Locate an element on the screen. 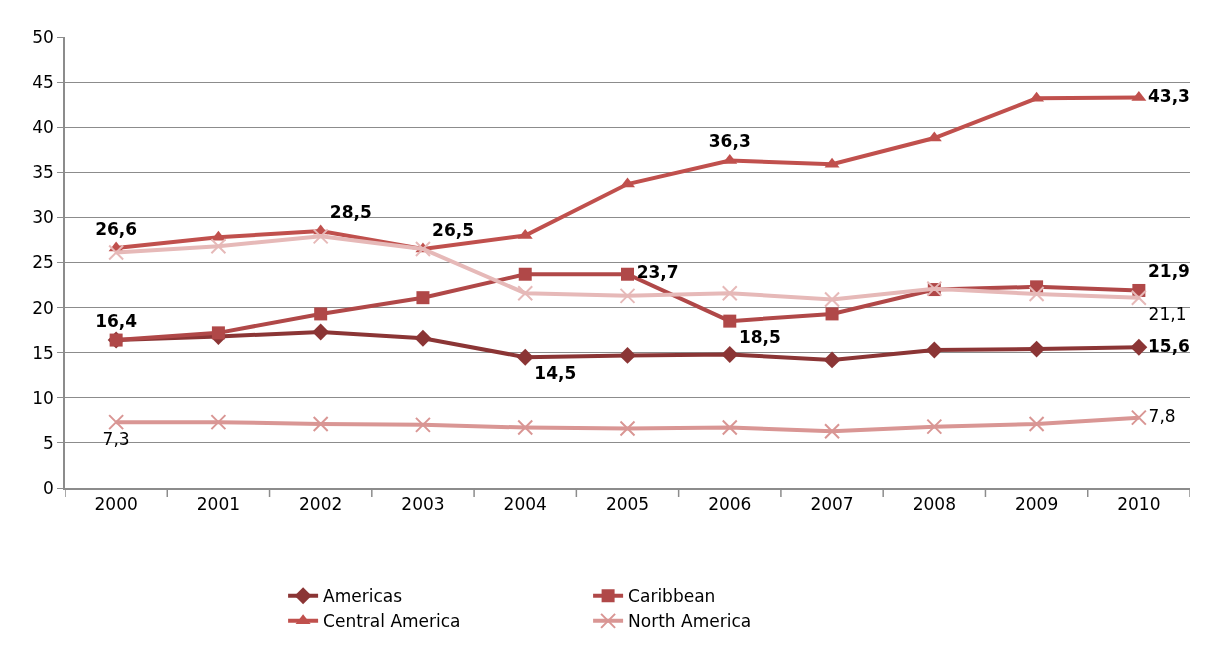 Image resolution: width=1210 pixels, height=652 pixels. data-label: 36,3 is located at coordinates (729, 141).